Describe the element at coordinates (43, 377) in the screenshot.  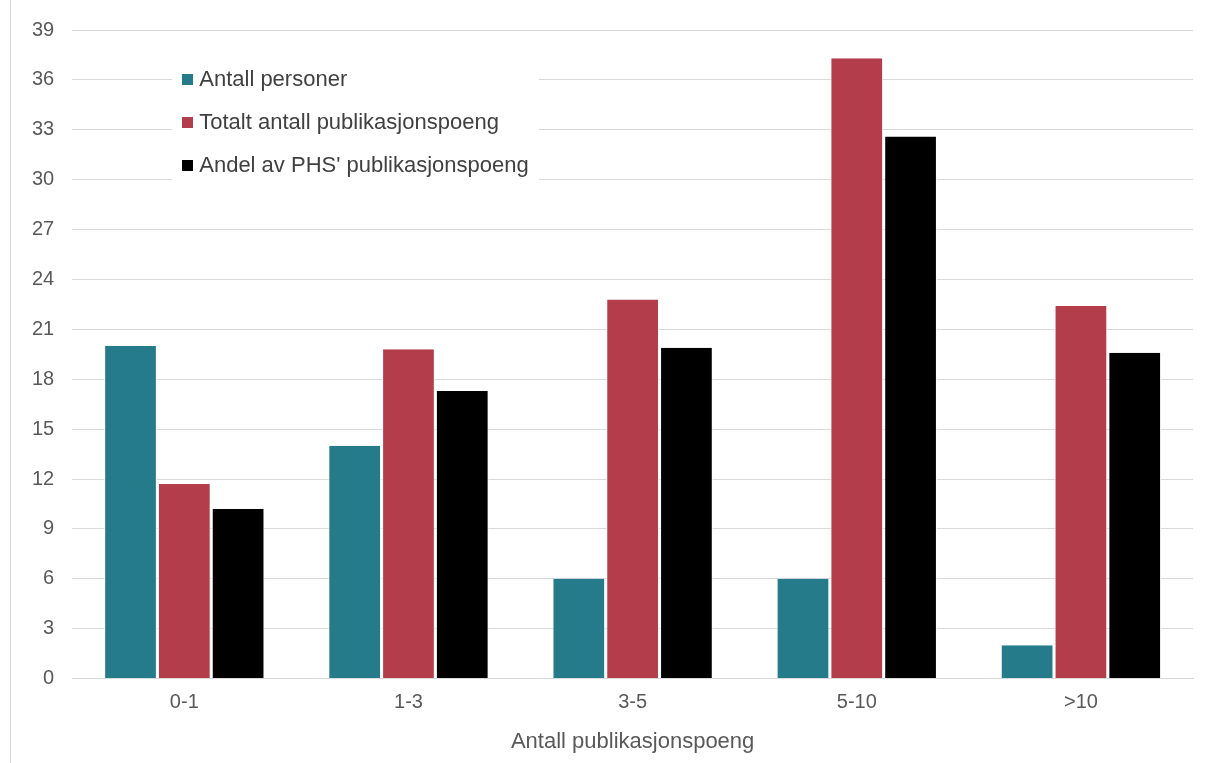
I see `y-tick-label: 18` at that location.